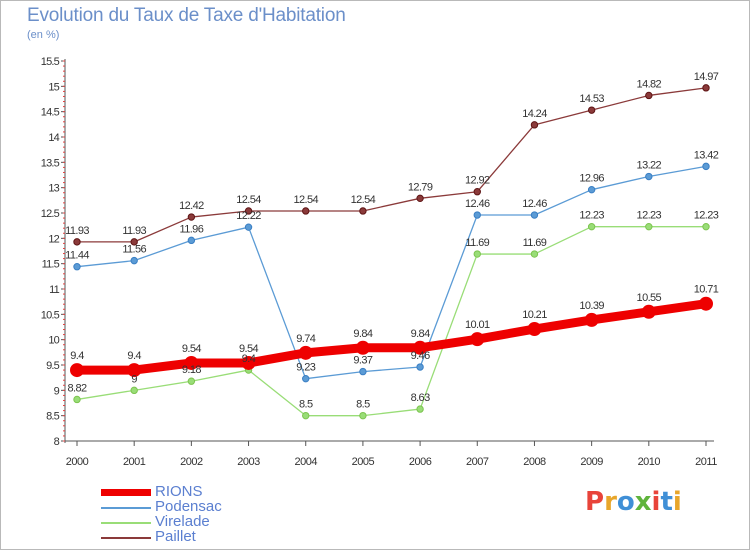 The image size is (750, 550). Describe the element at coordinates (57, 442) in the screenshot. I see `y-tick-label: 8` at that location.